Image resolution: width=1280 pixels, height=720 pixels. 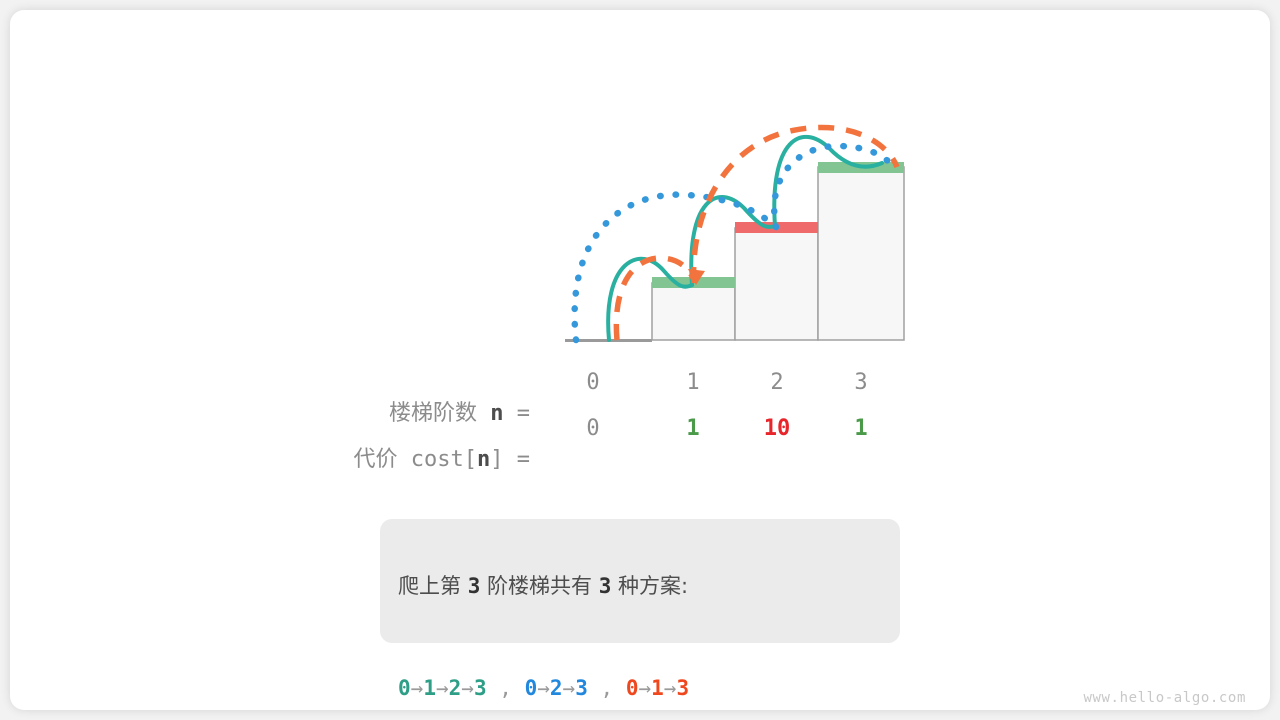 I want to click on cost-value-3: 1, so click(x=861, y=428).